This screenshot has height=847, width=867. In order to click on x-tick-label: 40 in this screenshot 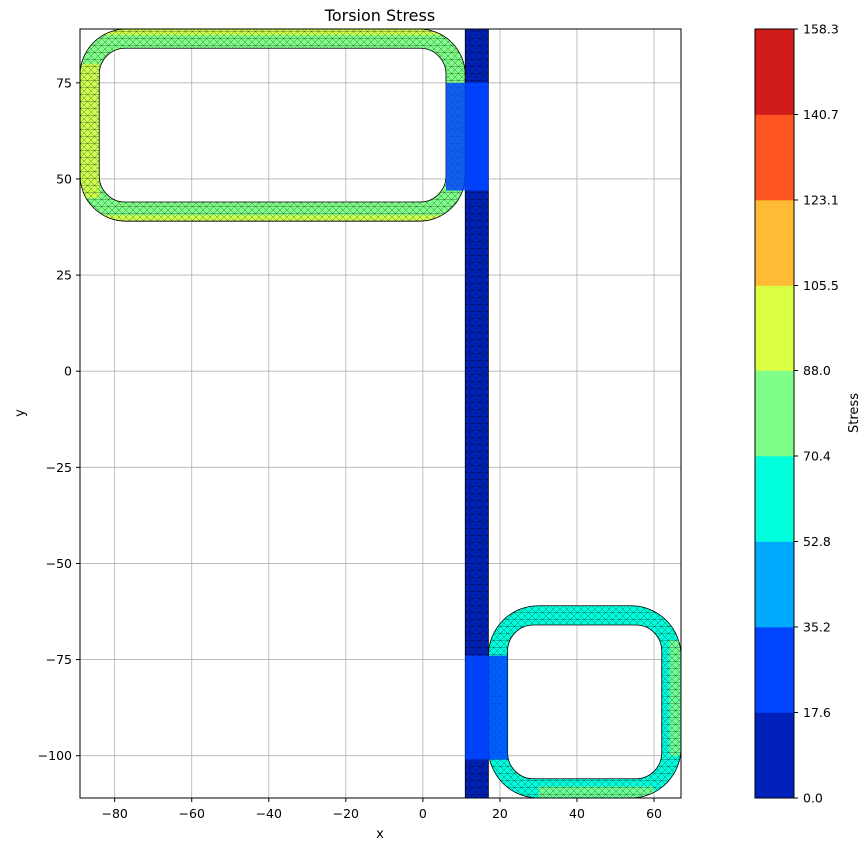, I will do `click(577, 813)`.